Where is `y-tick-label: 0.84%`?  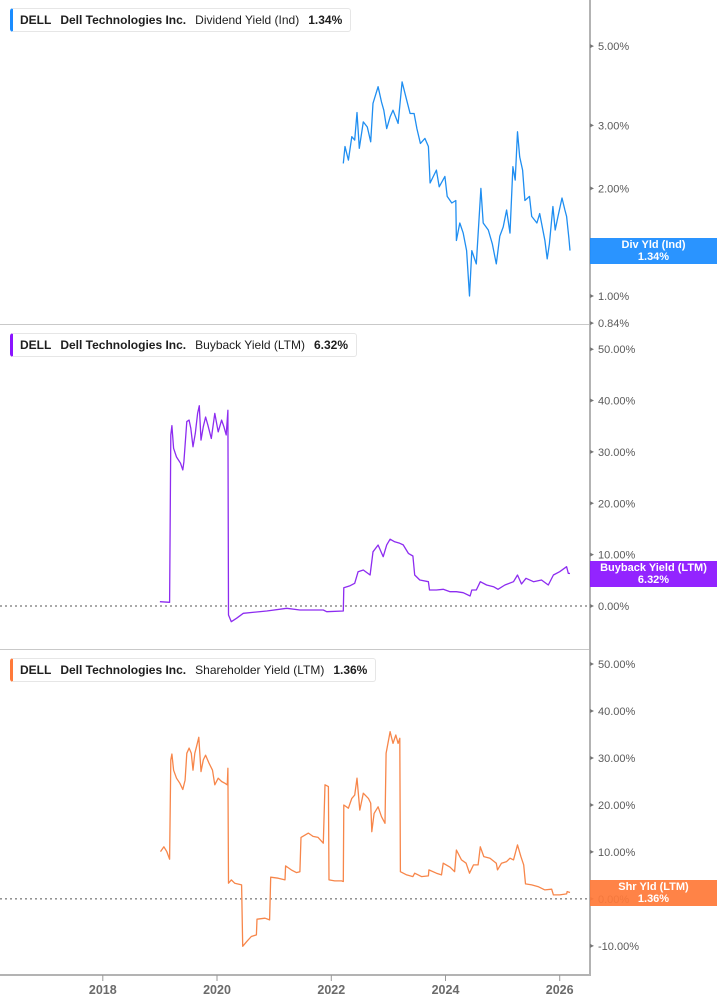 y-tick-label: 0.84% is located at coordinates (613, 324).